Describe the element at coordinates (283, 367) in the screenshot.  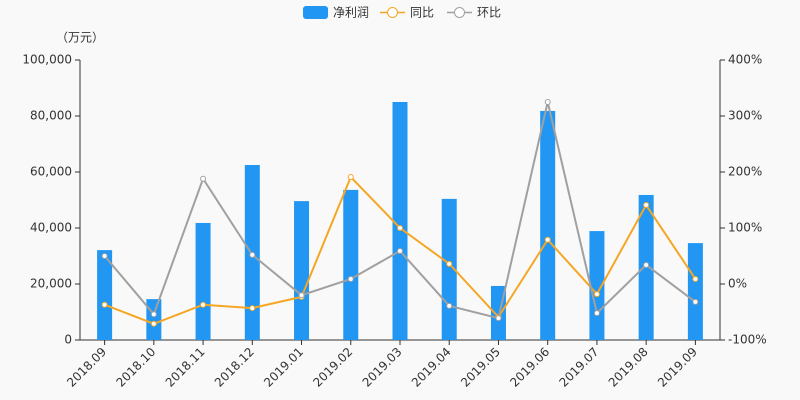
I see `x-tick-label: 2019.01` at that location.